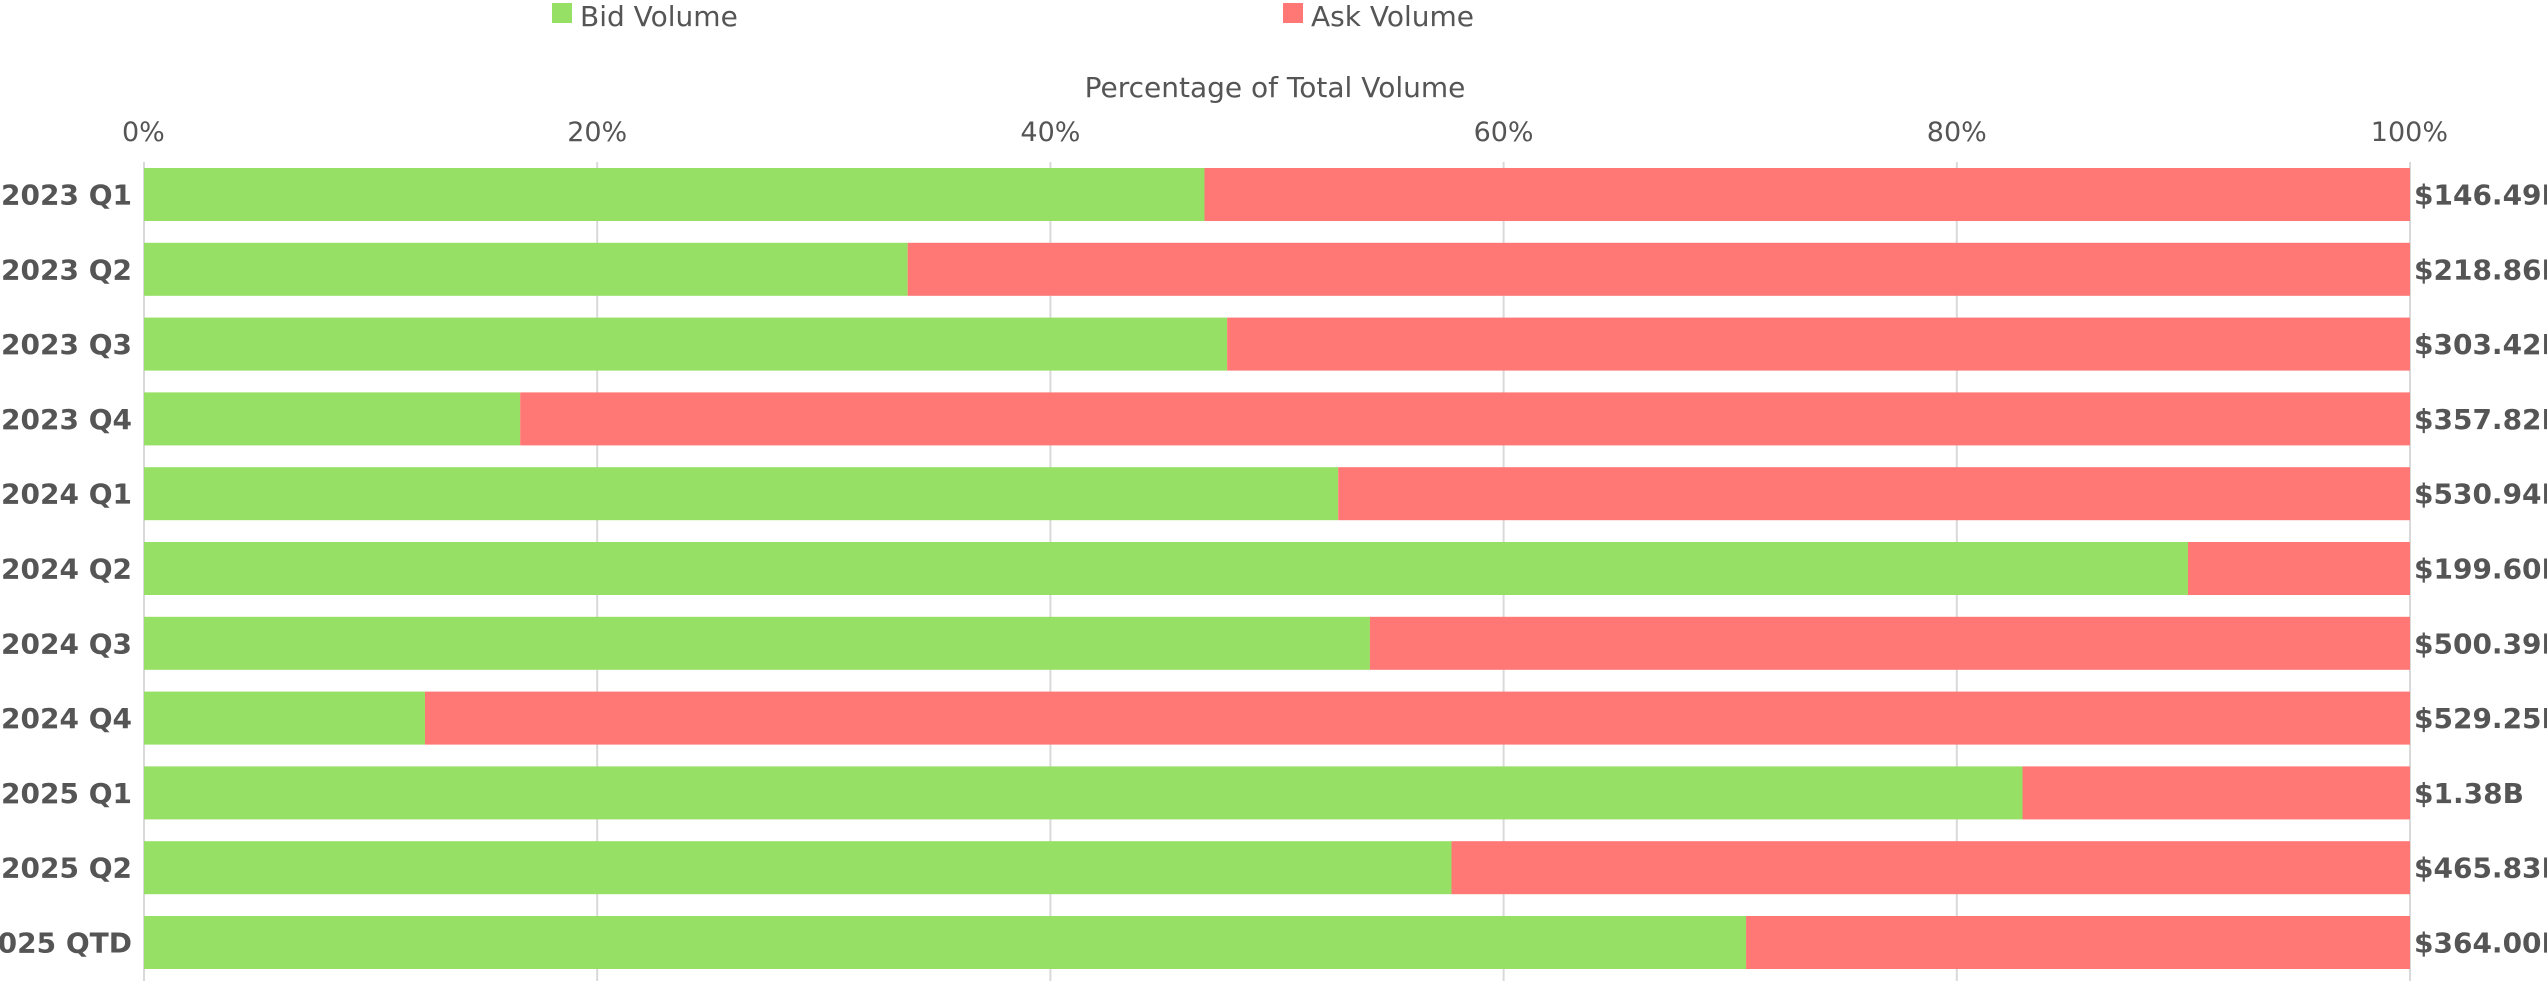 The height and width of the screenshot is (998, 2547). What do you see at coordinates (332, 419) in the screenshot?
I see `bar-bid-volume-2023-q4` at bounding box center [332, 419].